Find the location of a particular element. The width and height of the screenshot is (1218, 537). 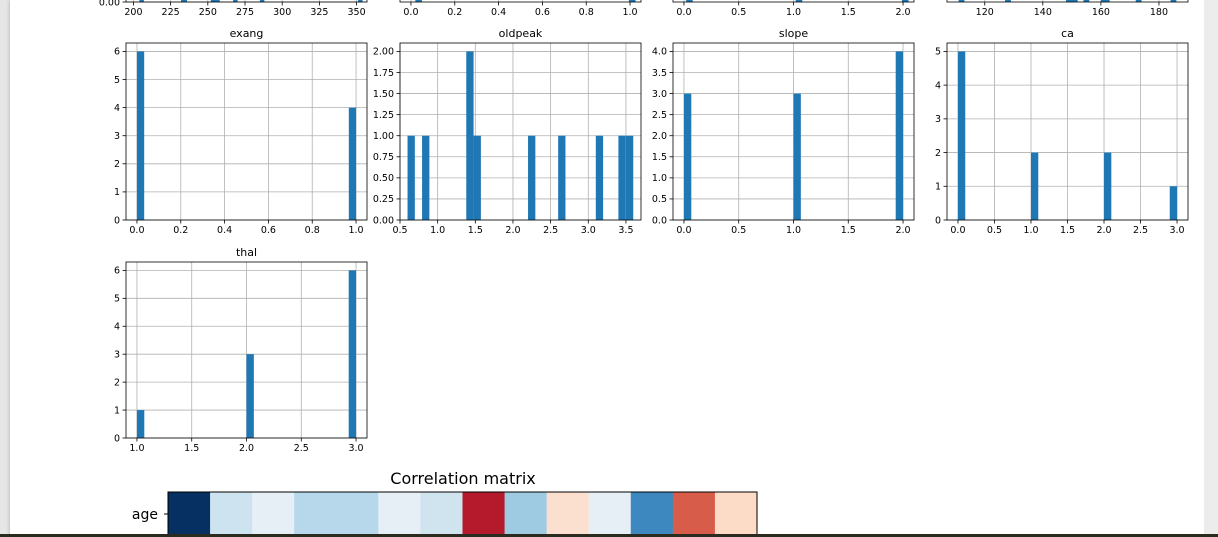

hist-partial-1: 200 225 250 275 300 325 350 0.00 is located at coordinates (233, 9).